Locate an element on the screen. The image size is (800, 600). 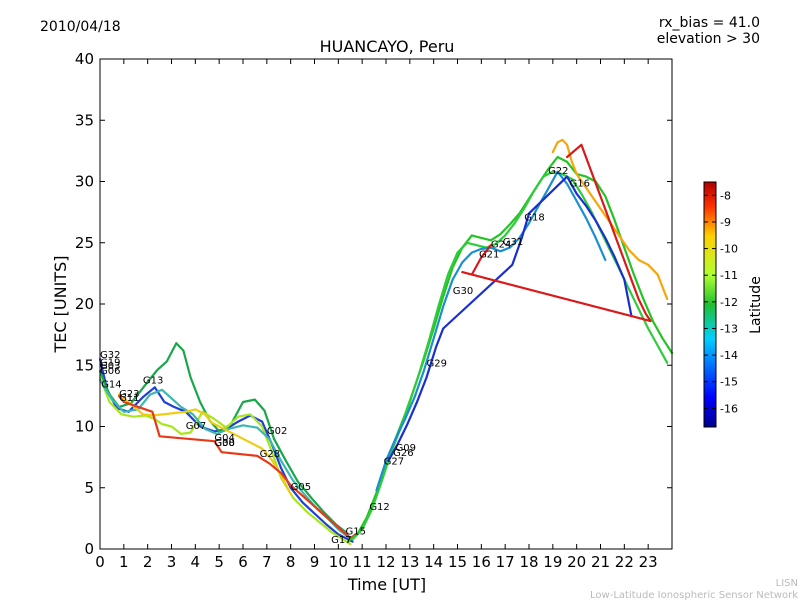
x-tick-label: 1 is located at coordinates (124, 562).